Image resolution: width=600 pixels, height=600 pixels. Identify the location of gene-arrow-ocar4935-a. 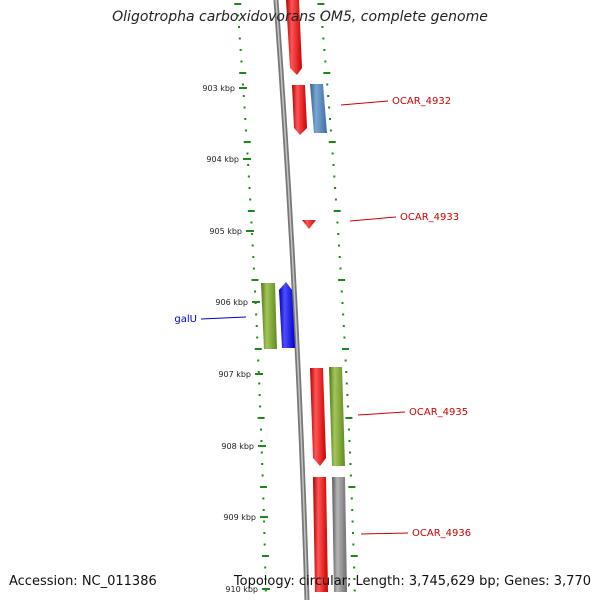
(318, 417).